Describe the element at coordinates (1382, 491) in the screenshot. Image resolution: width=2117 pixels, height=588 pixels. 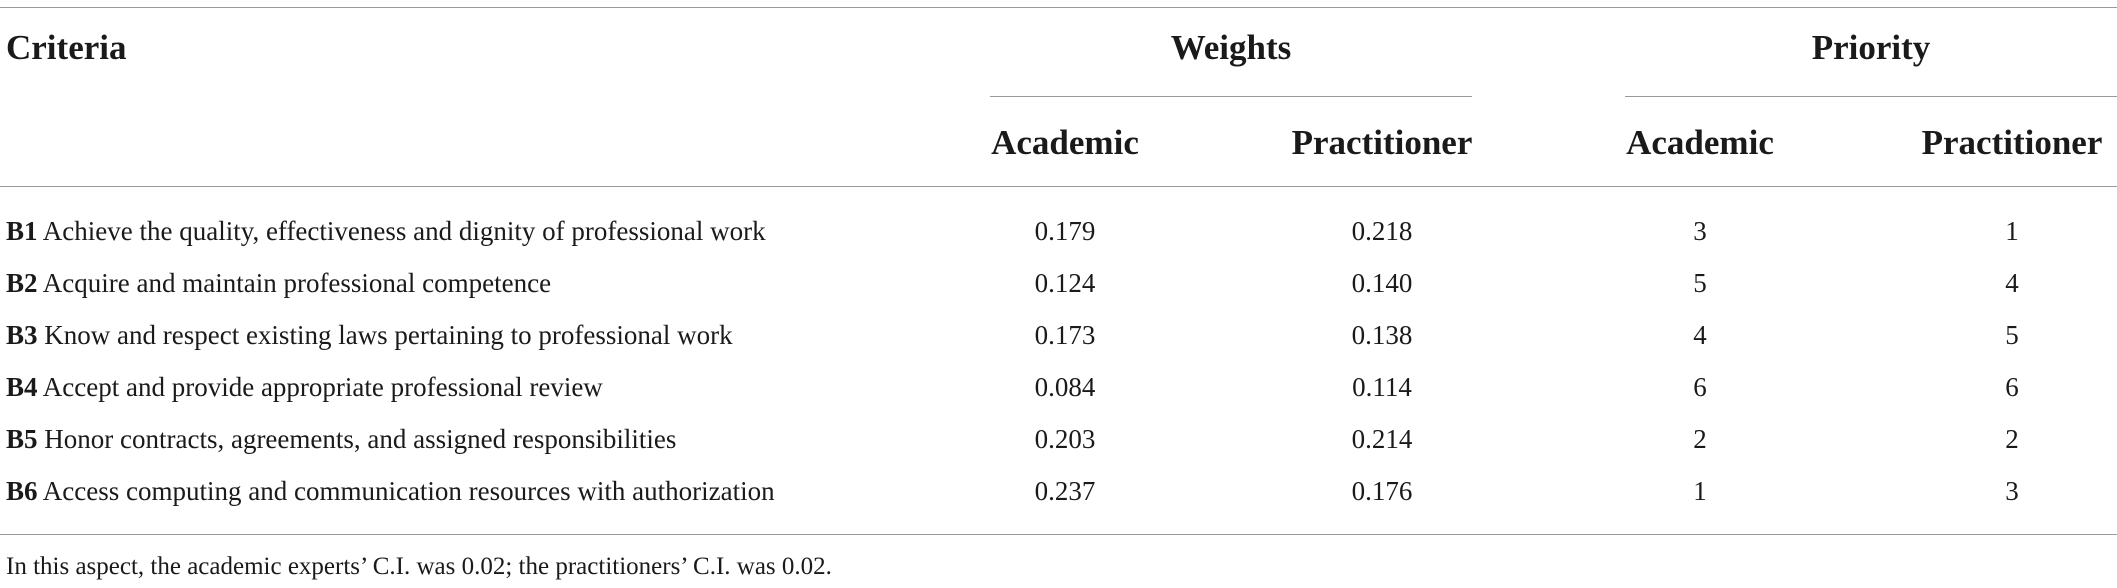
I see `weight-practitioner-cell: 0.176` at that location.